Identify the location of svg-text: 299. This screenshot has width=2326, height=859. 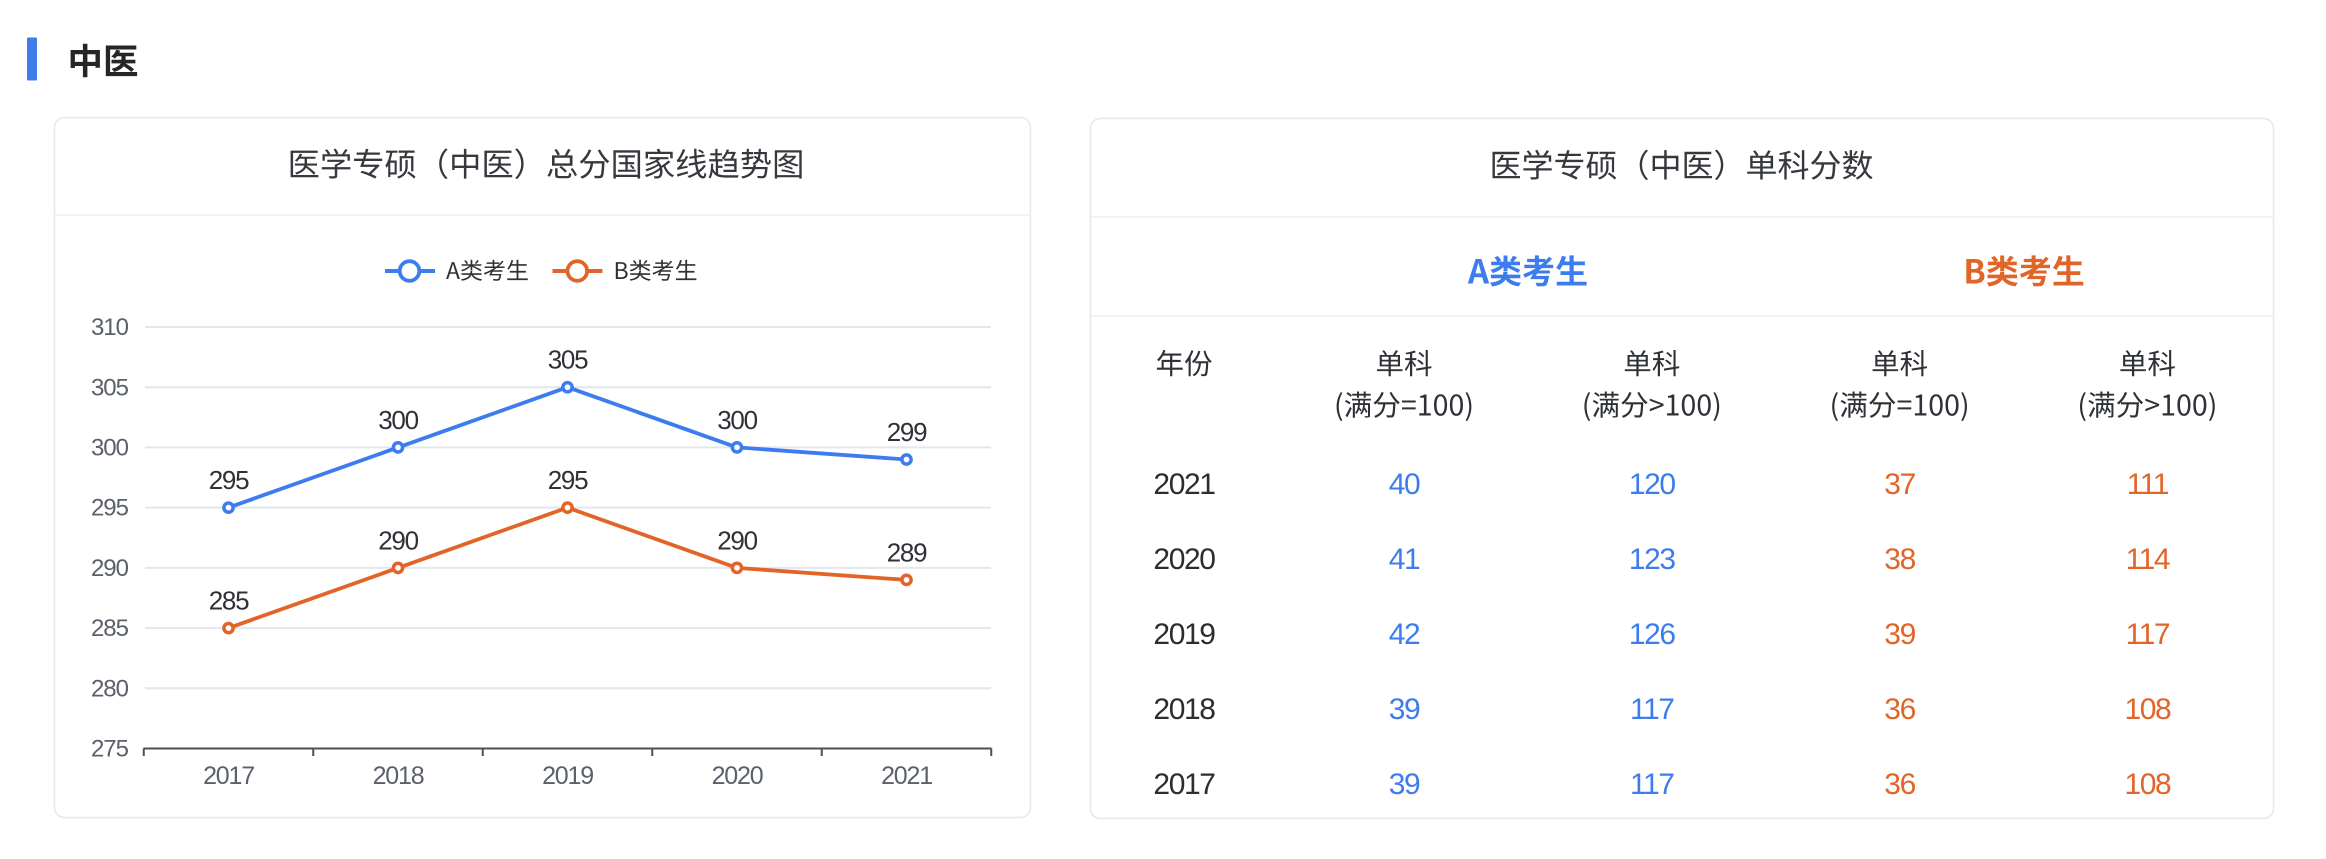
(907, 432).